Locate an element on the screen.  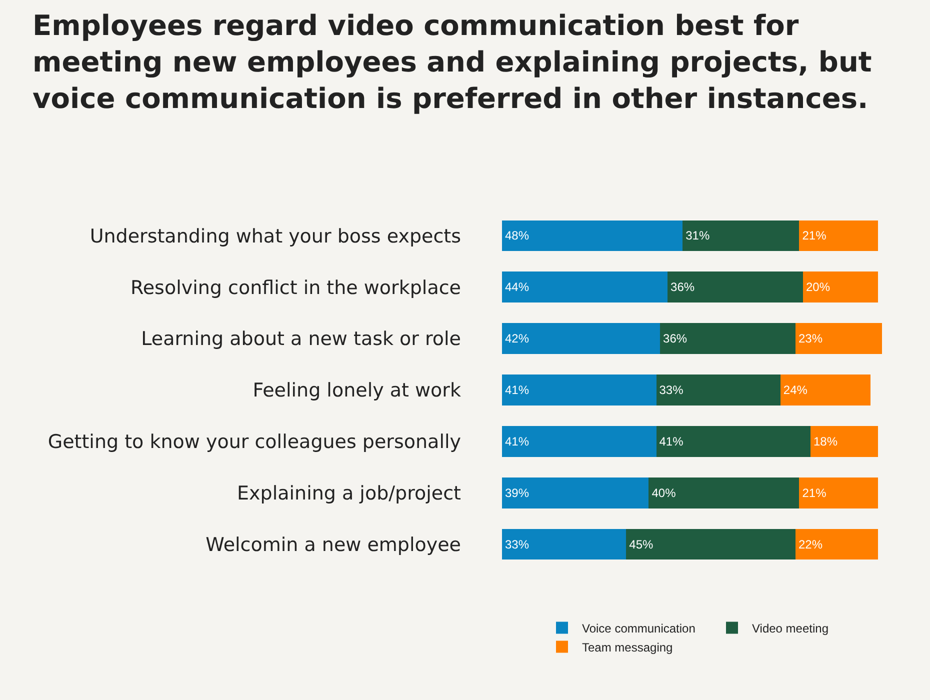
data-label: 20% is located at coordinates (818, 287).